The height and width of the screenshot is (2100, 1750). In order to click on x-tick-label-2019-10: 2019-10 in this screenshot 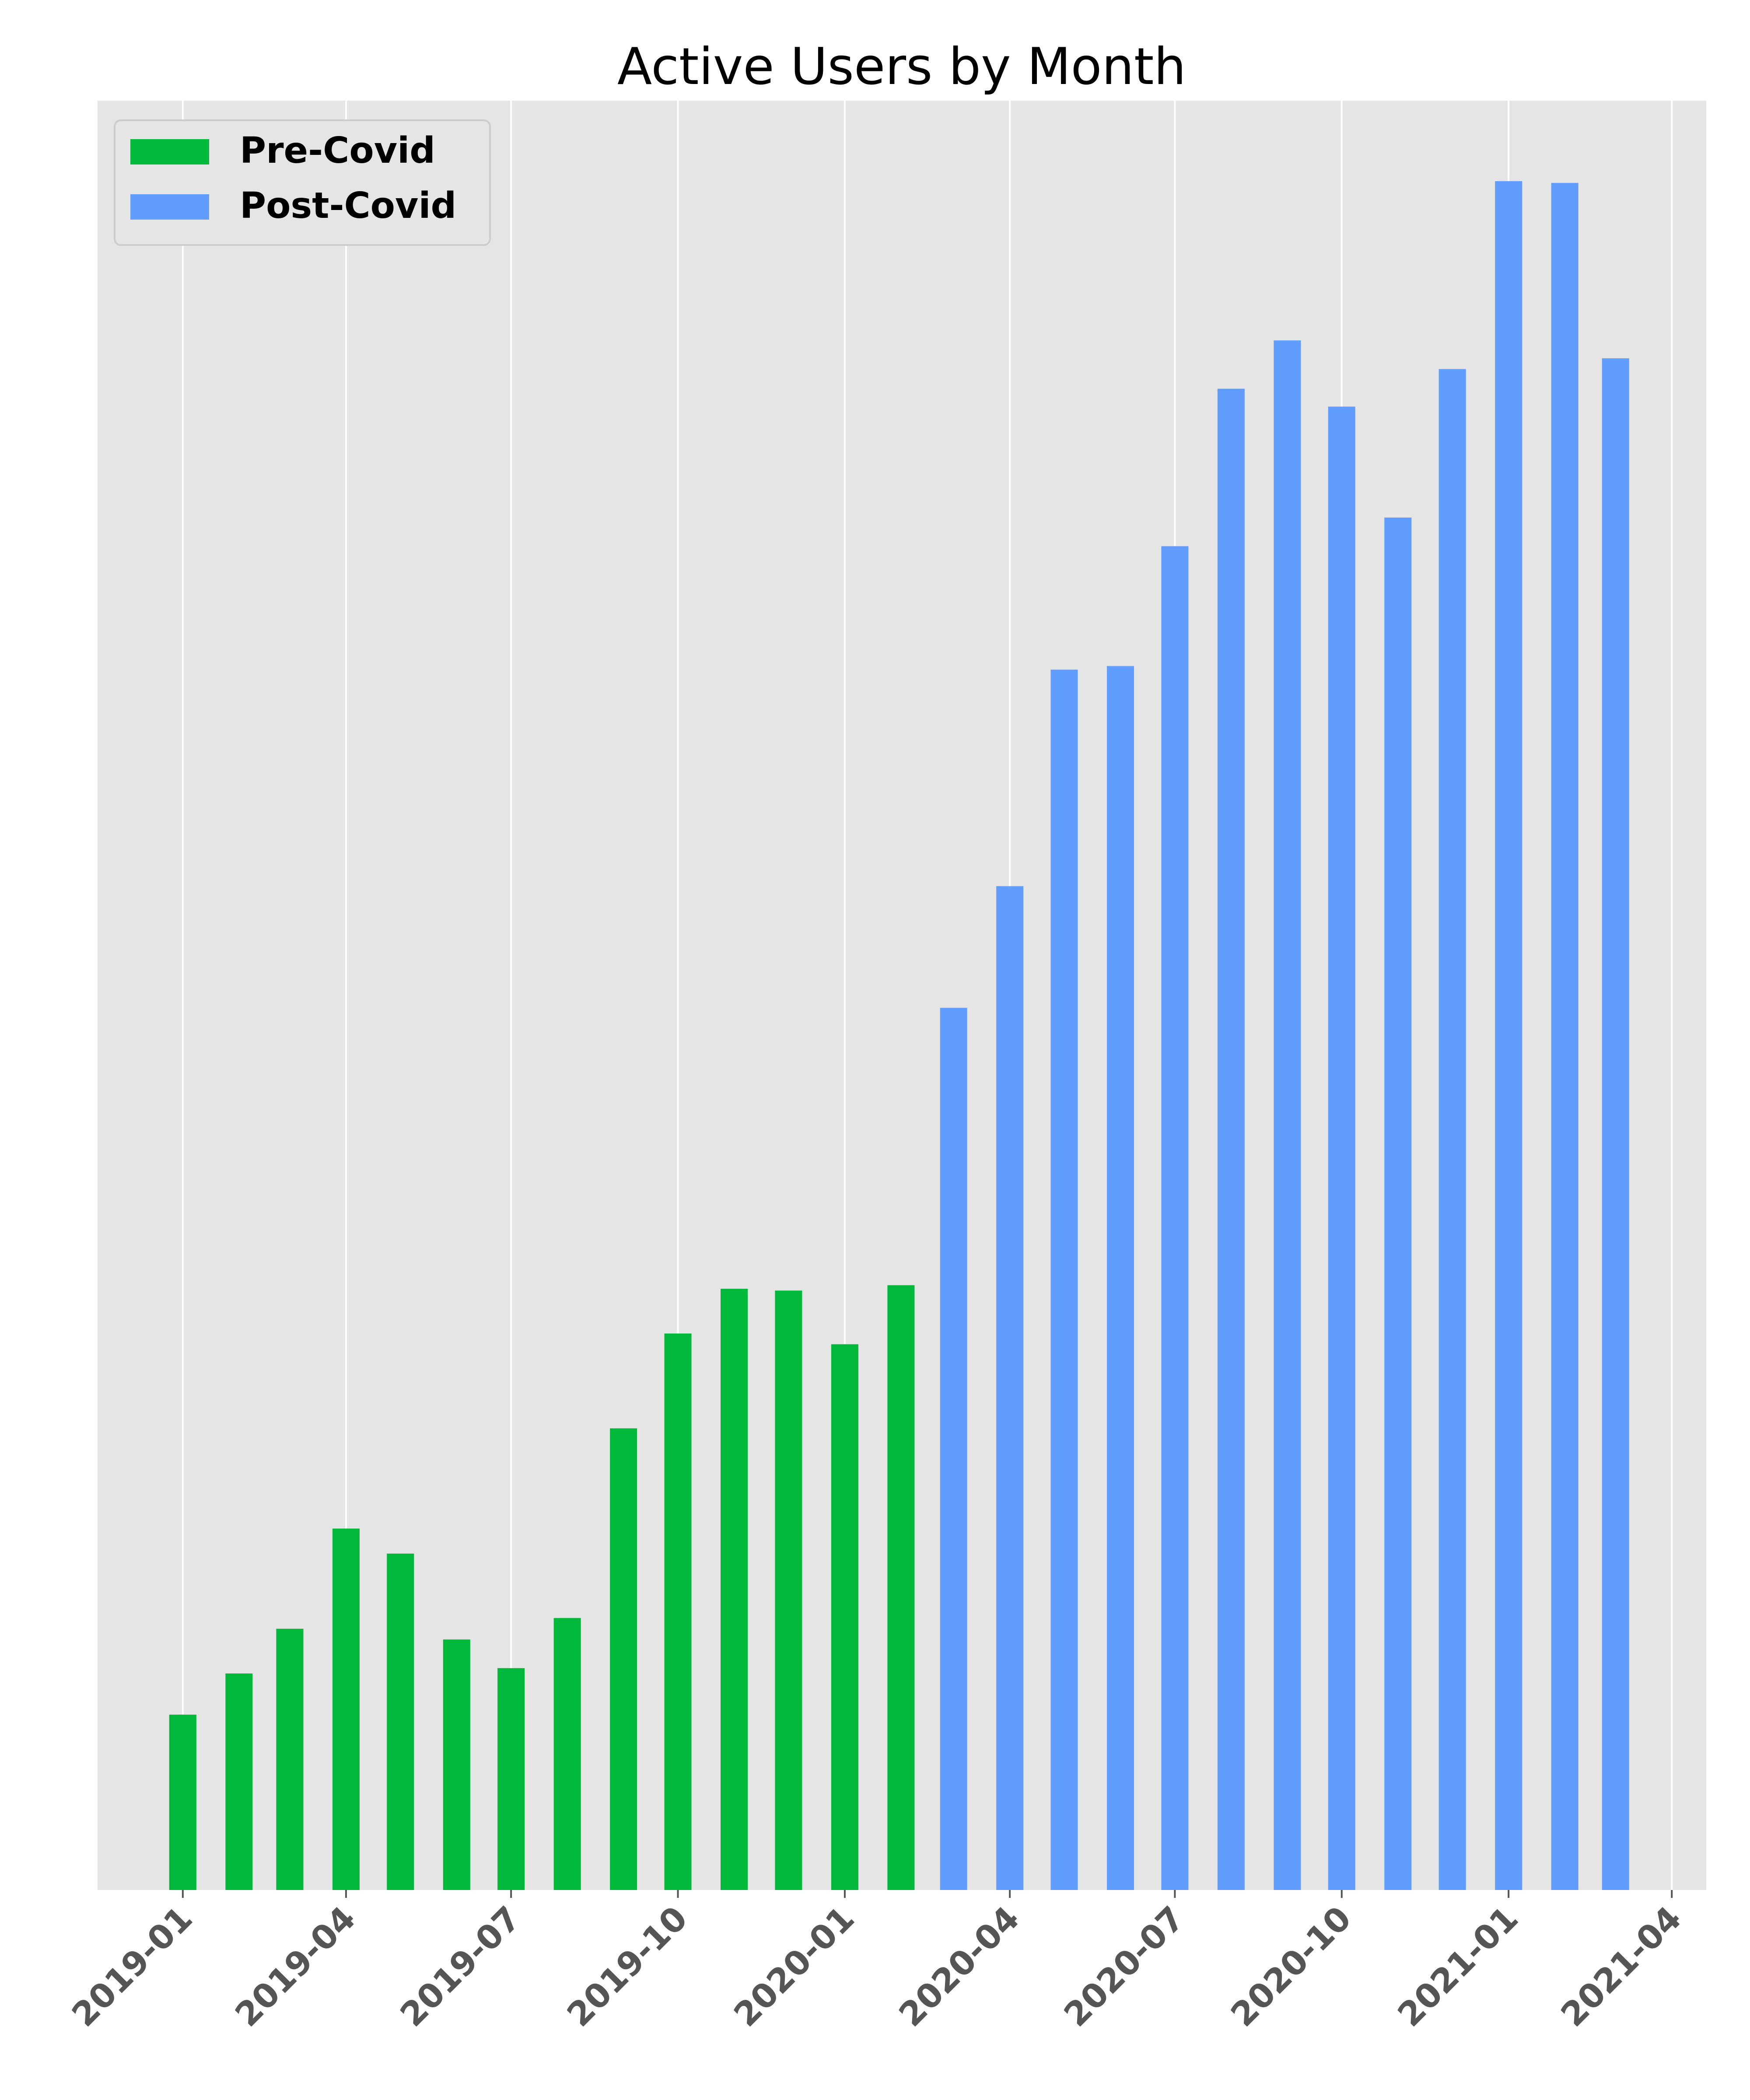, I will do `click(627, 1966)`.